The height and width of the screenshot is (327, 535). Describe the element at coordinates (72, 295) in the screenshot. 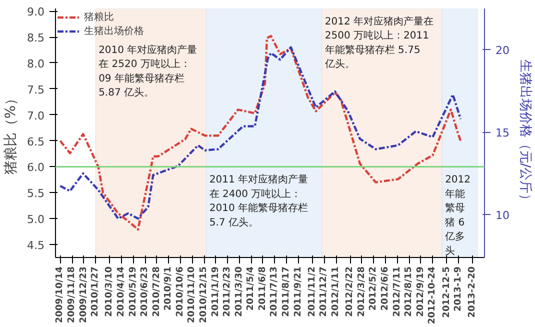

I see `x-tick-label: 2009/11/18` at that location.